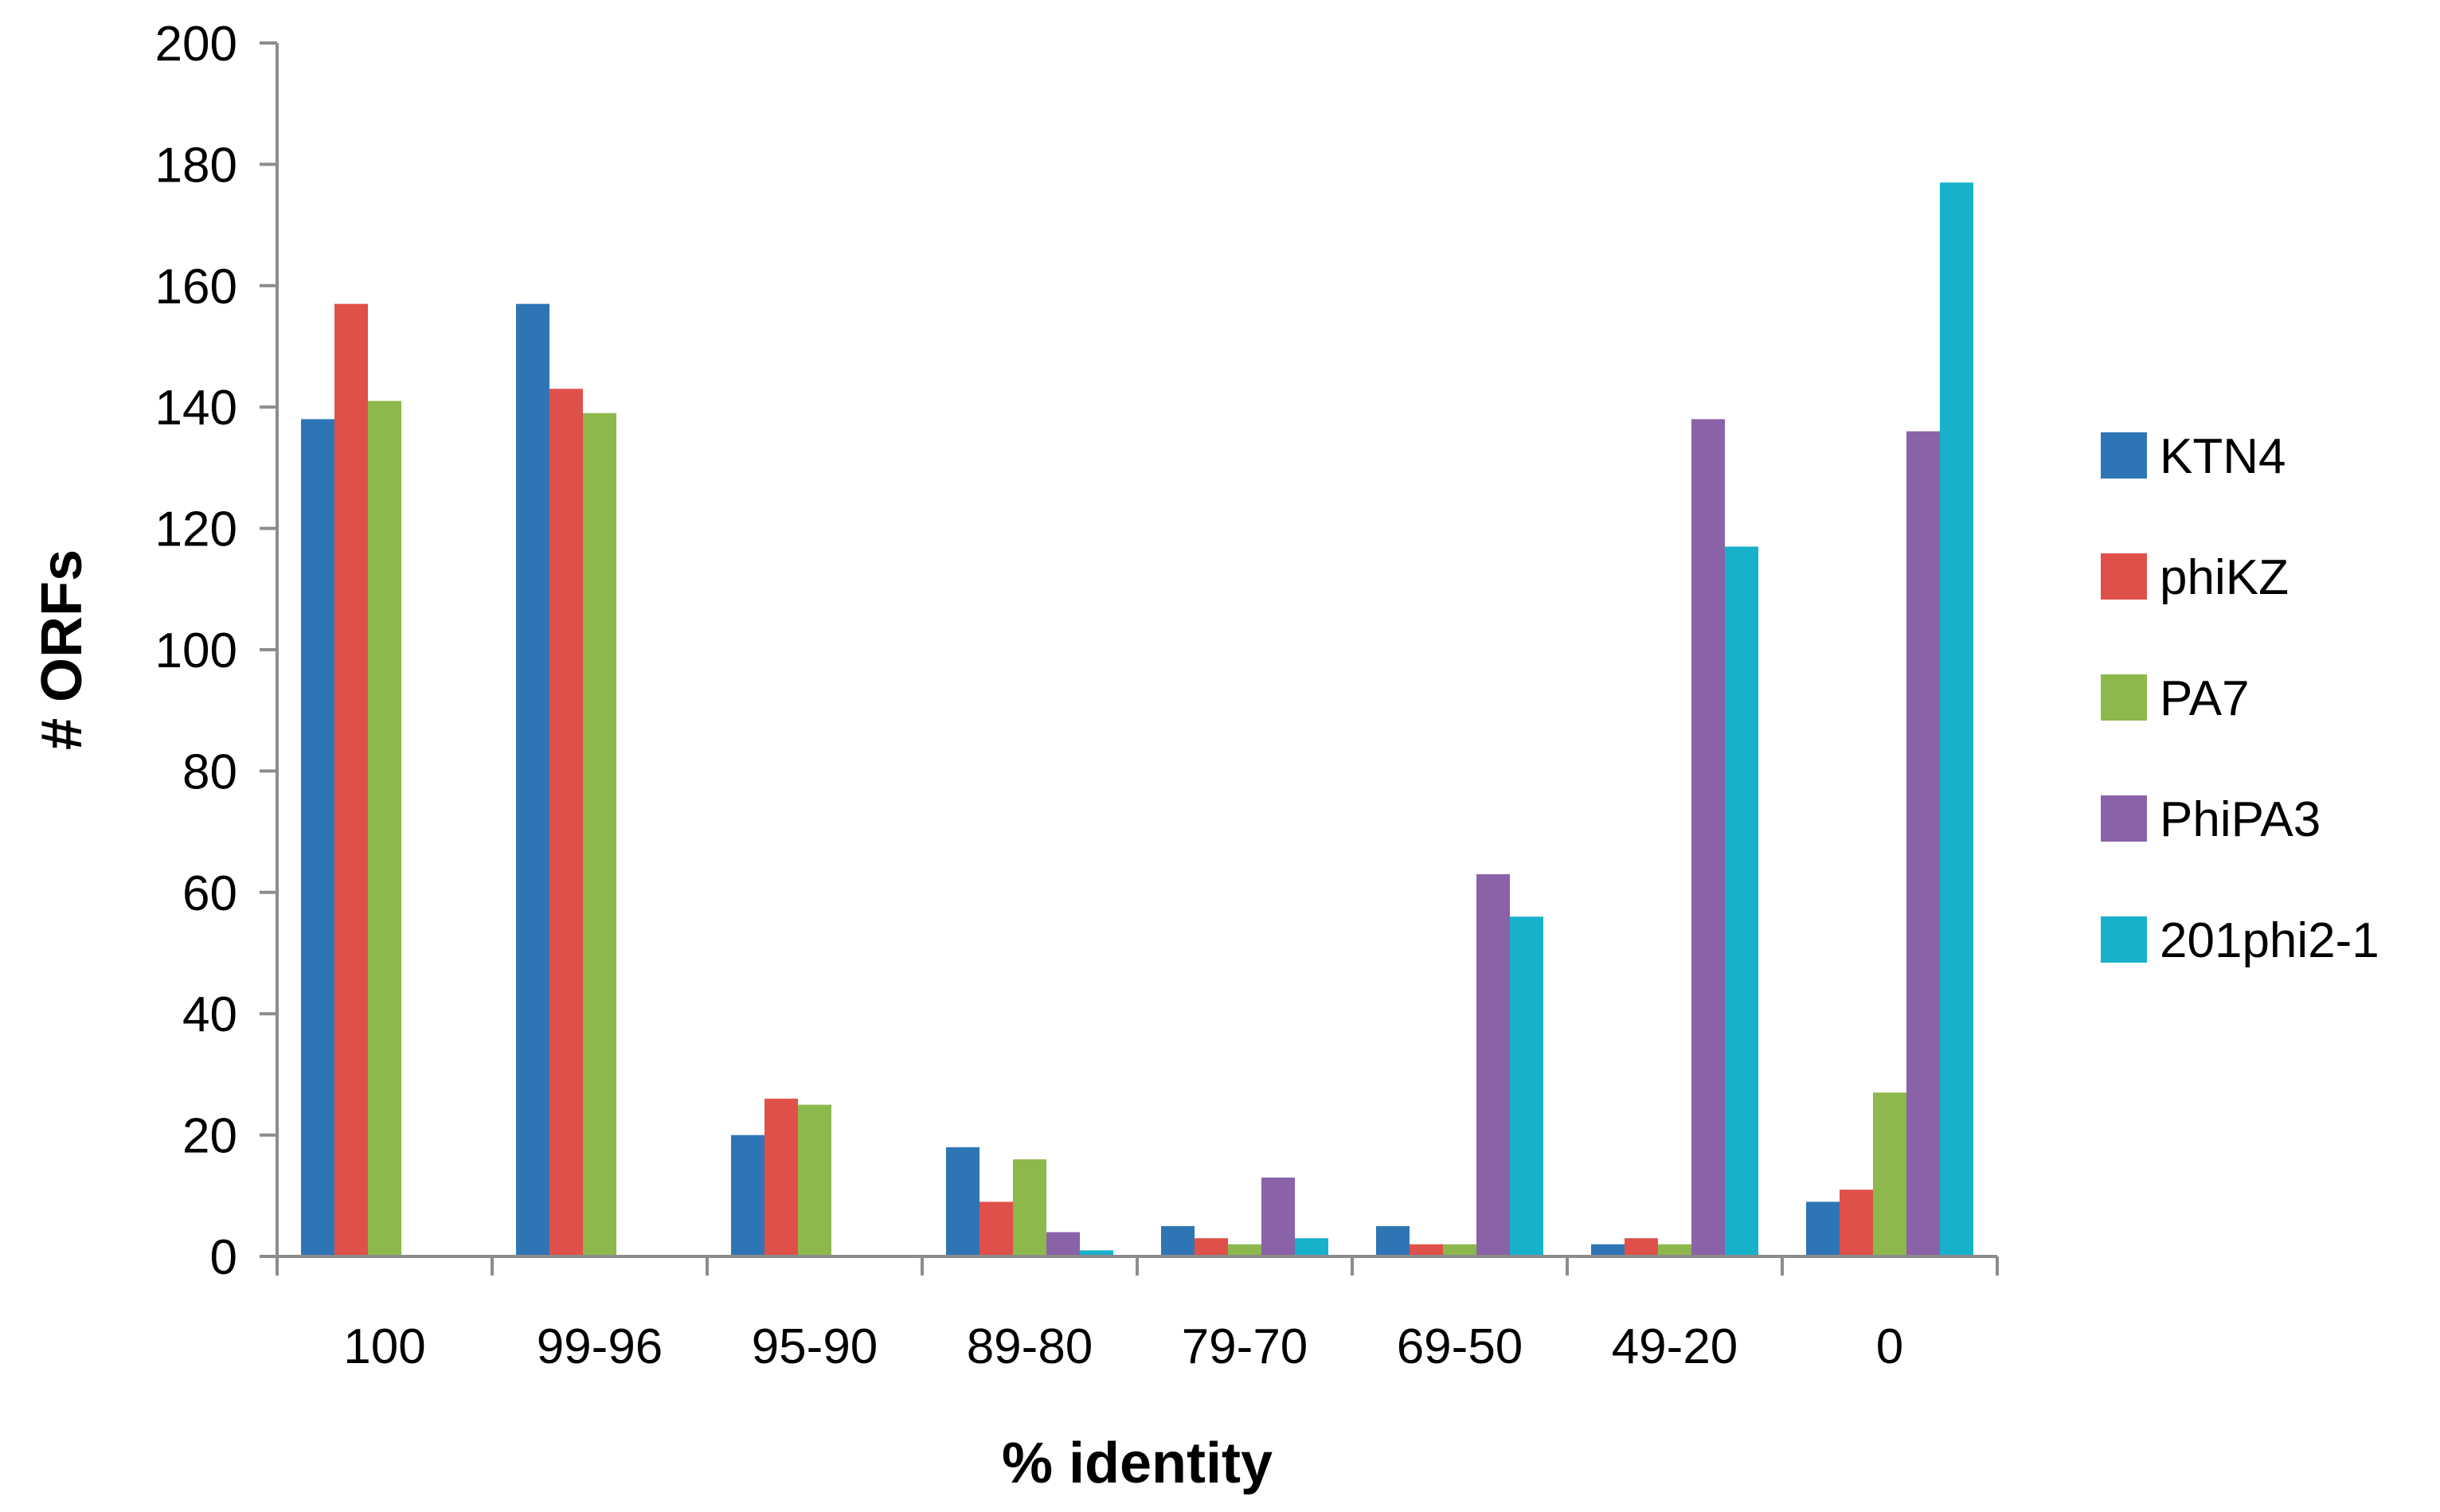  Describe the element at coordinates (196, 165) in the screenshot. I see `y-tick-label: 180` at that location.